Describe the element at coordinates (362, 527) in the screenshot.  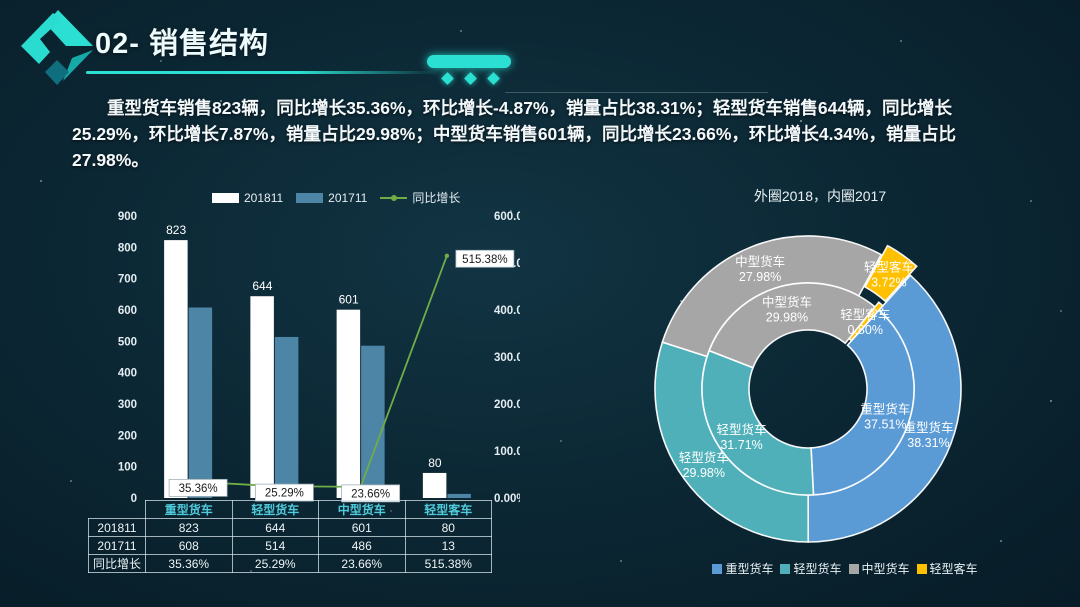
I see `table-cell: 601` at that location.